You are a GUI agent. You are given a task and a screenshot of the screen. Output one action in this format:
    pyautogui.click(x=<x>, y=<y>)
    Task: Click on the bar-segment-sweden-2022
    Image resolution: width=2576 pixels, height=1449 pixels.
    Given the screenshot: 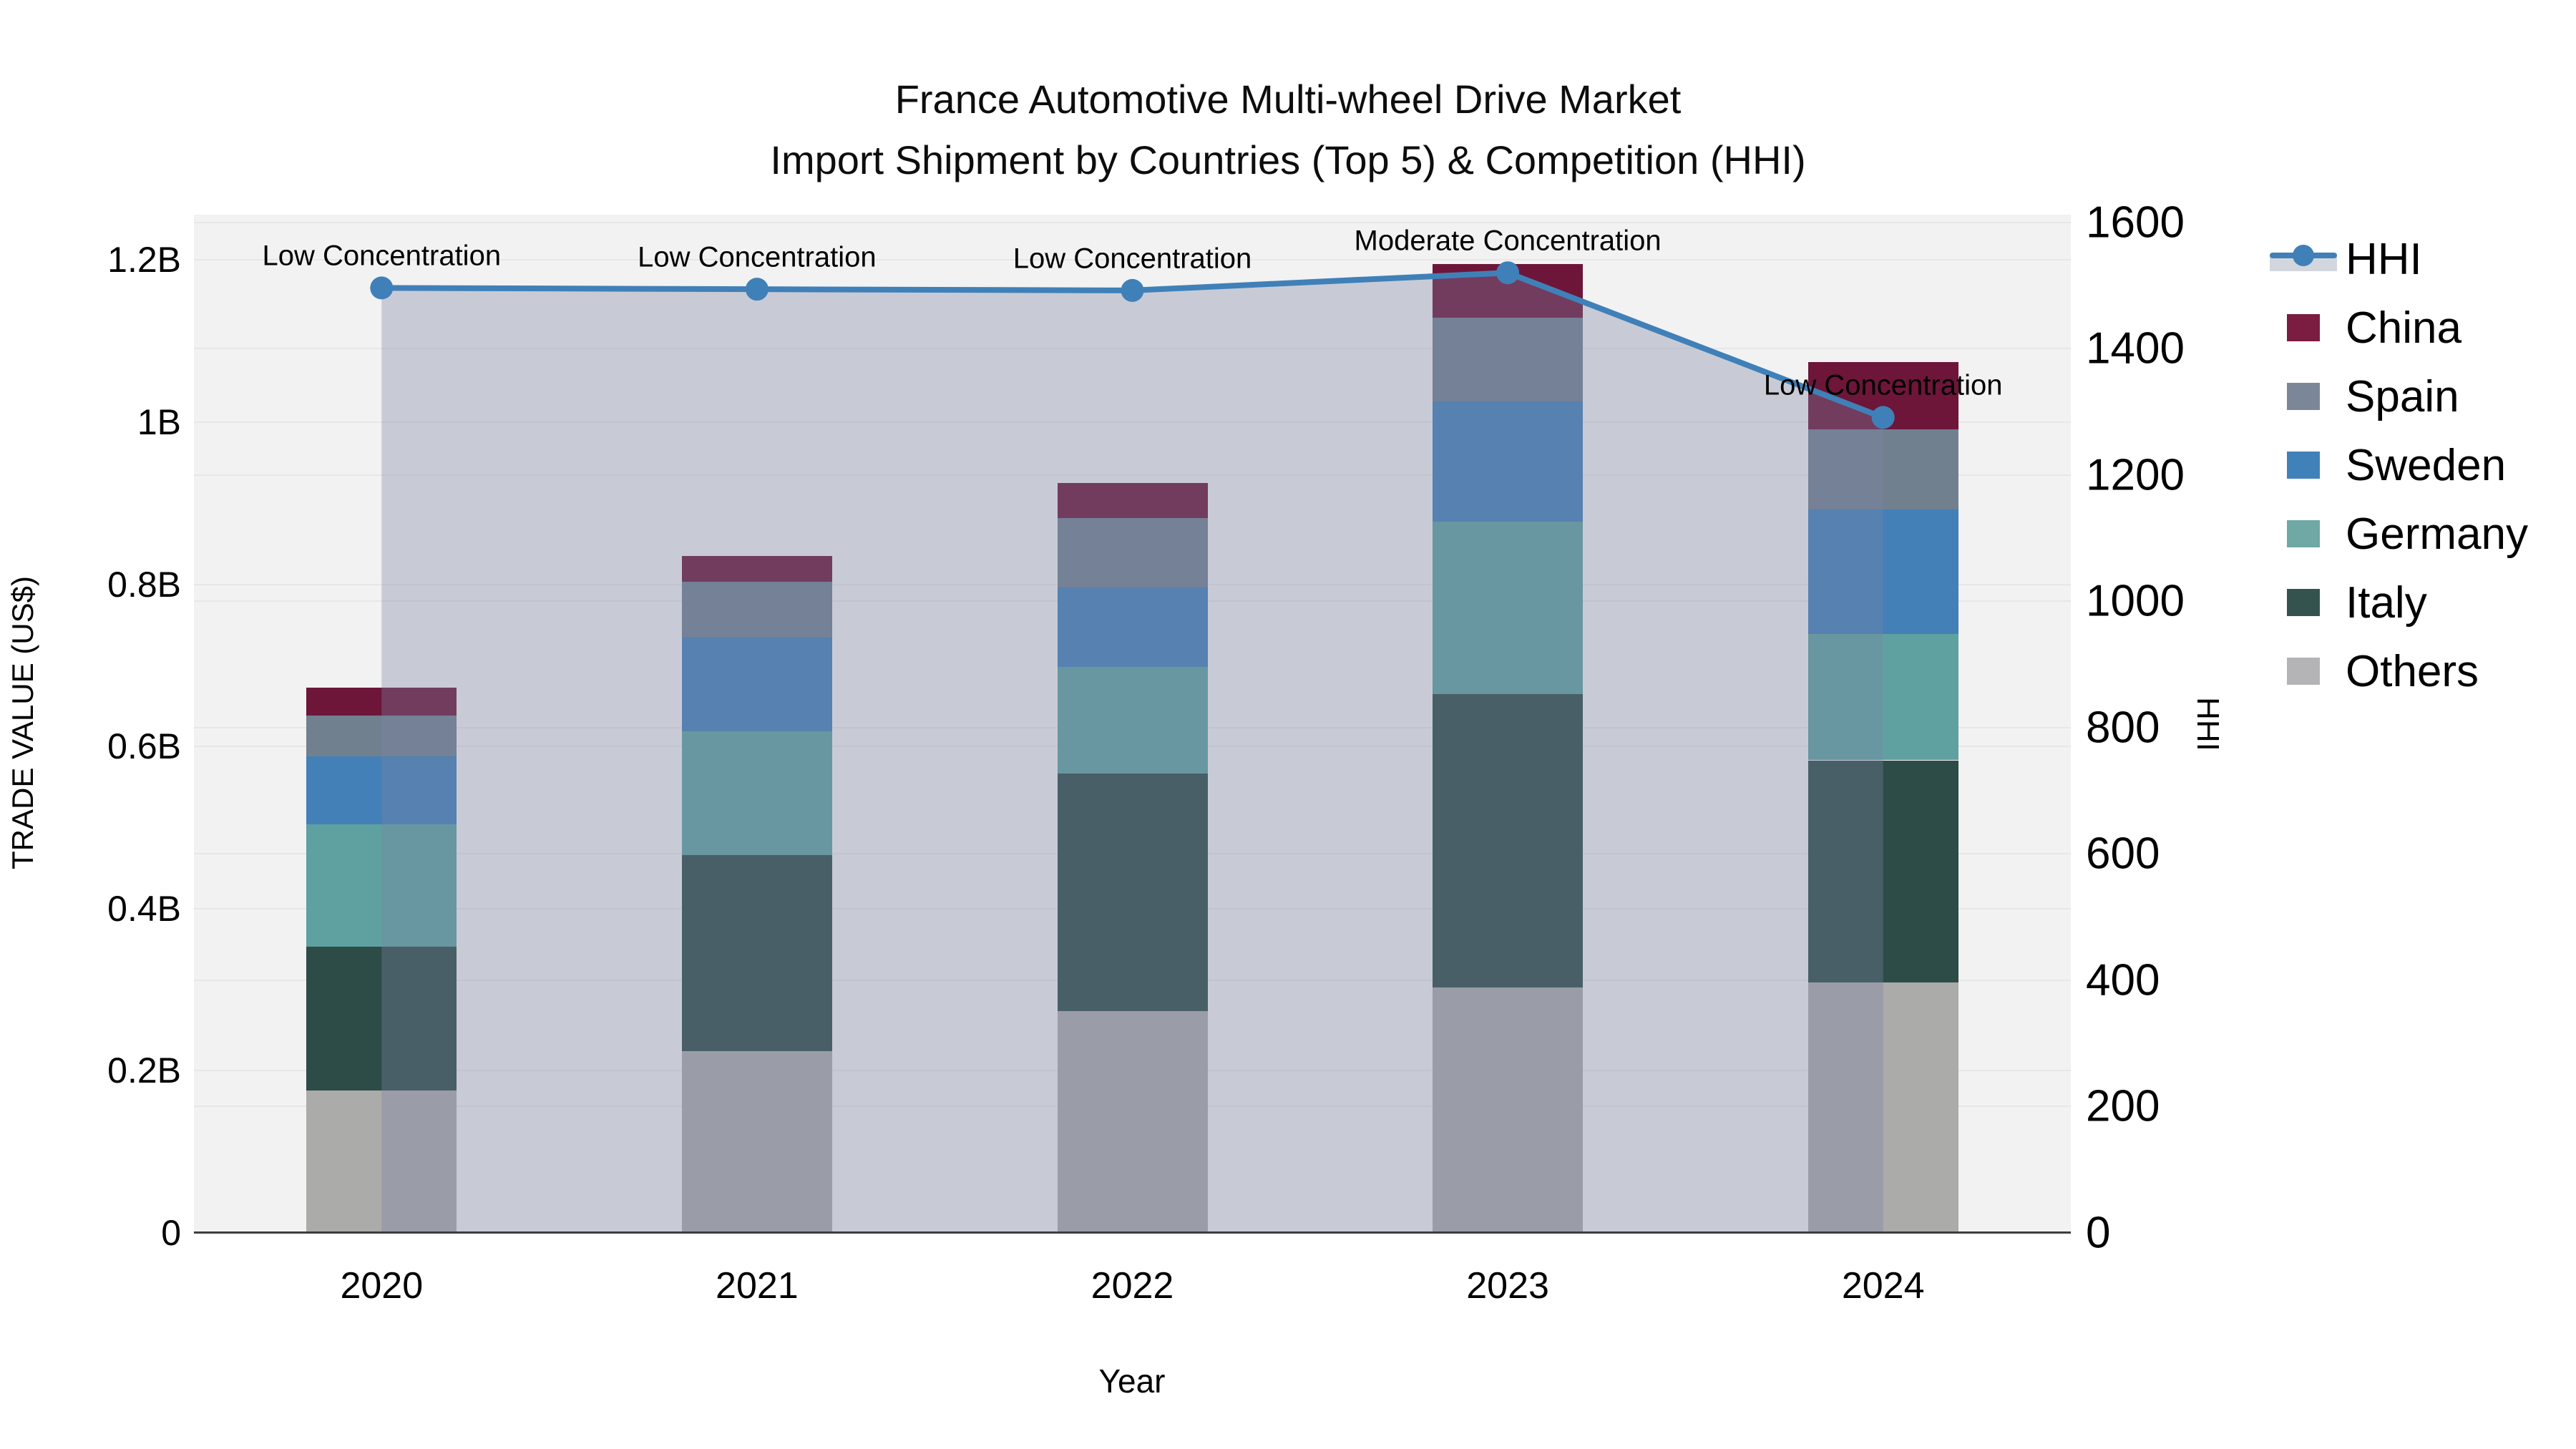 What is the action you would take?
    pyautogui.click(x=1132, y=627)
    